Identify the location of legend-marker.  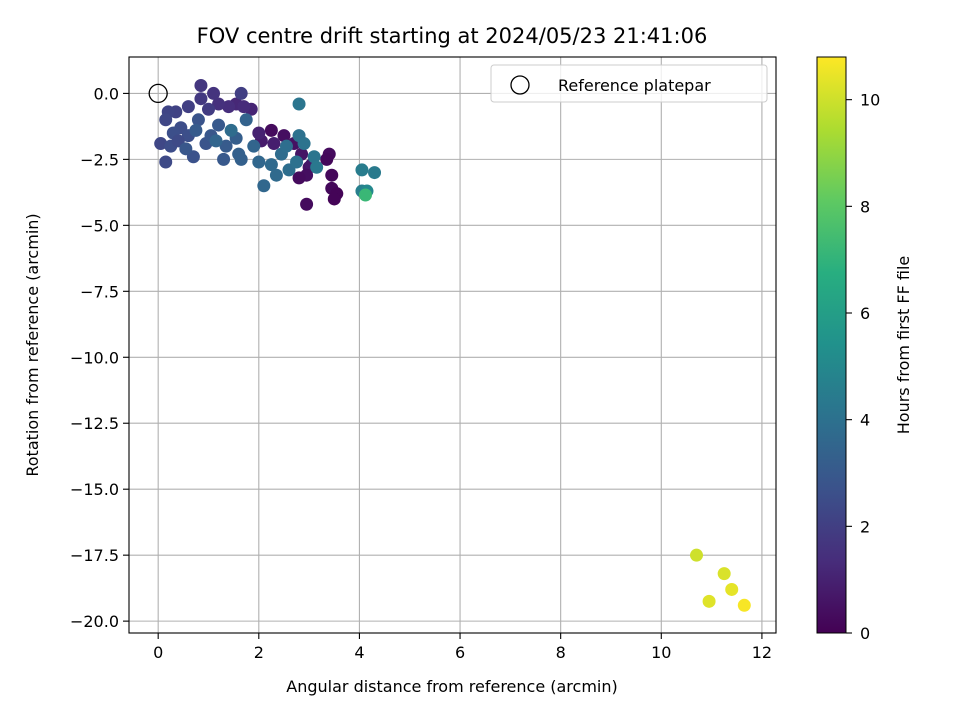
(520, 85).